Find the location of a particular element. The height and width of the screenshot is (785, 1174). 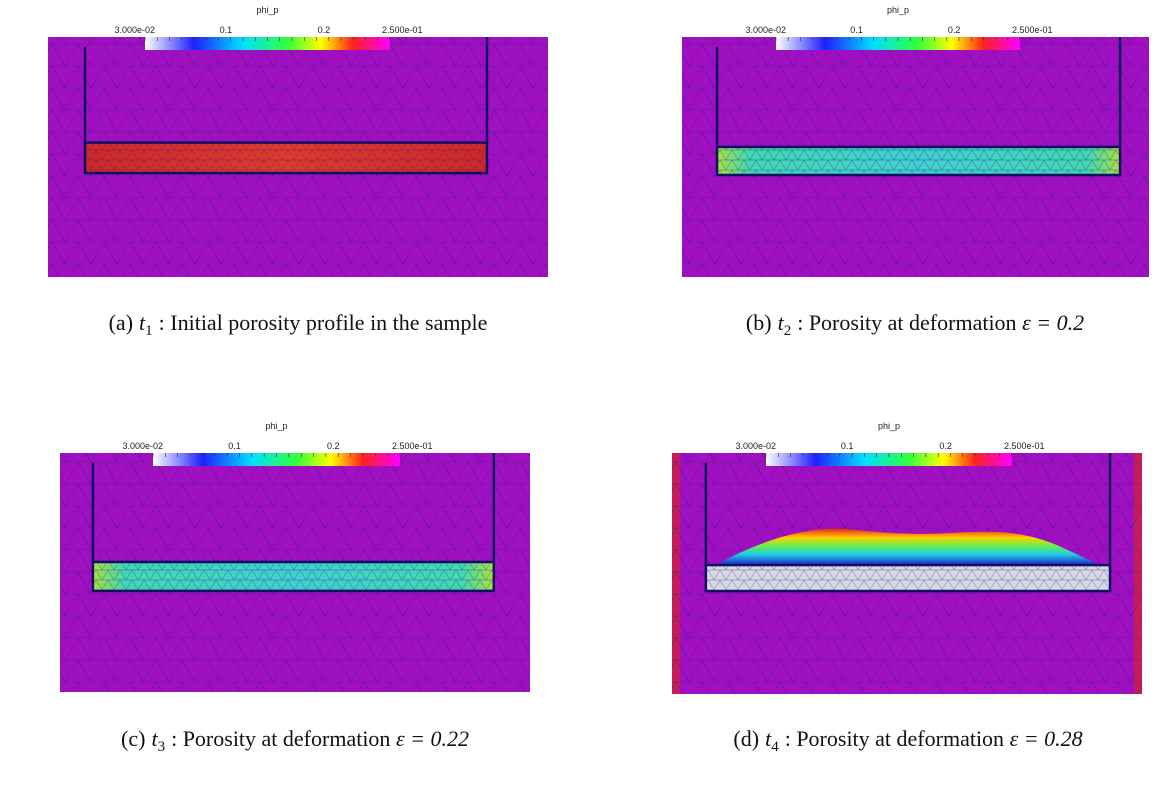

porosity-front is located at coordinates (908, 547).